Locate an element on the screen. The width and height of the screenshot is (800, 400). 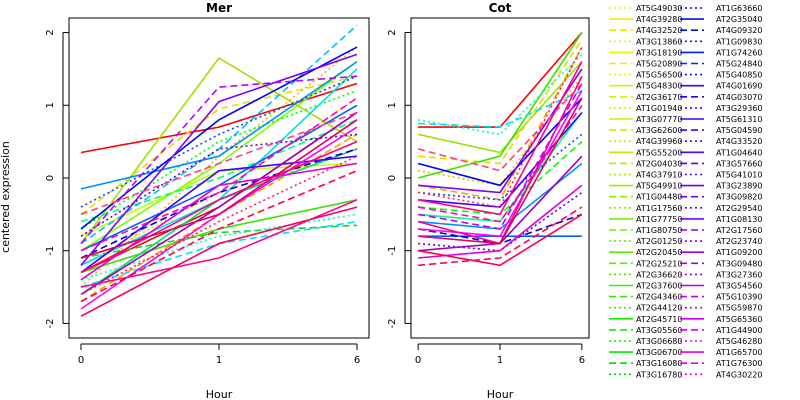
legend-label: AT1G44900 is located at coordinates (739, 330).